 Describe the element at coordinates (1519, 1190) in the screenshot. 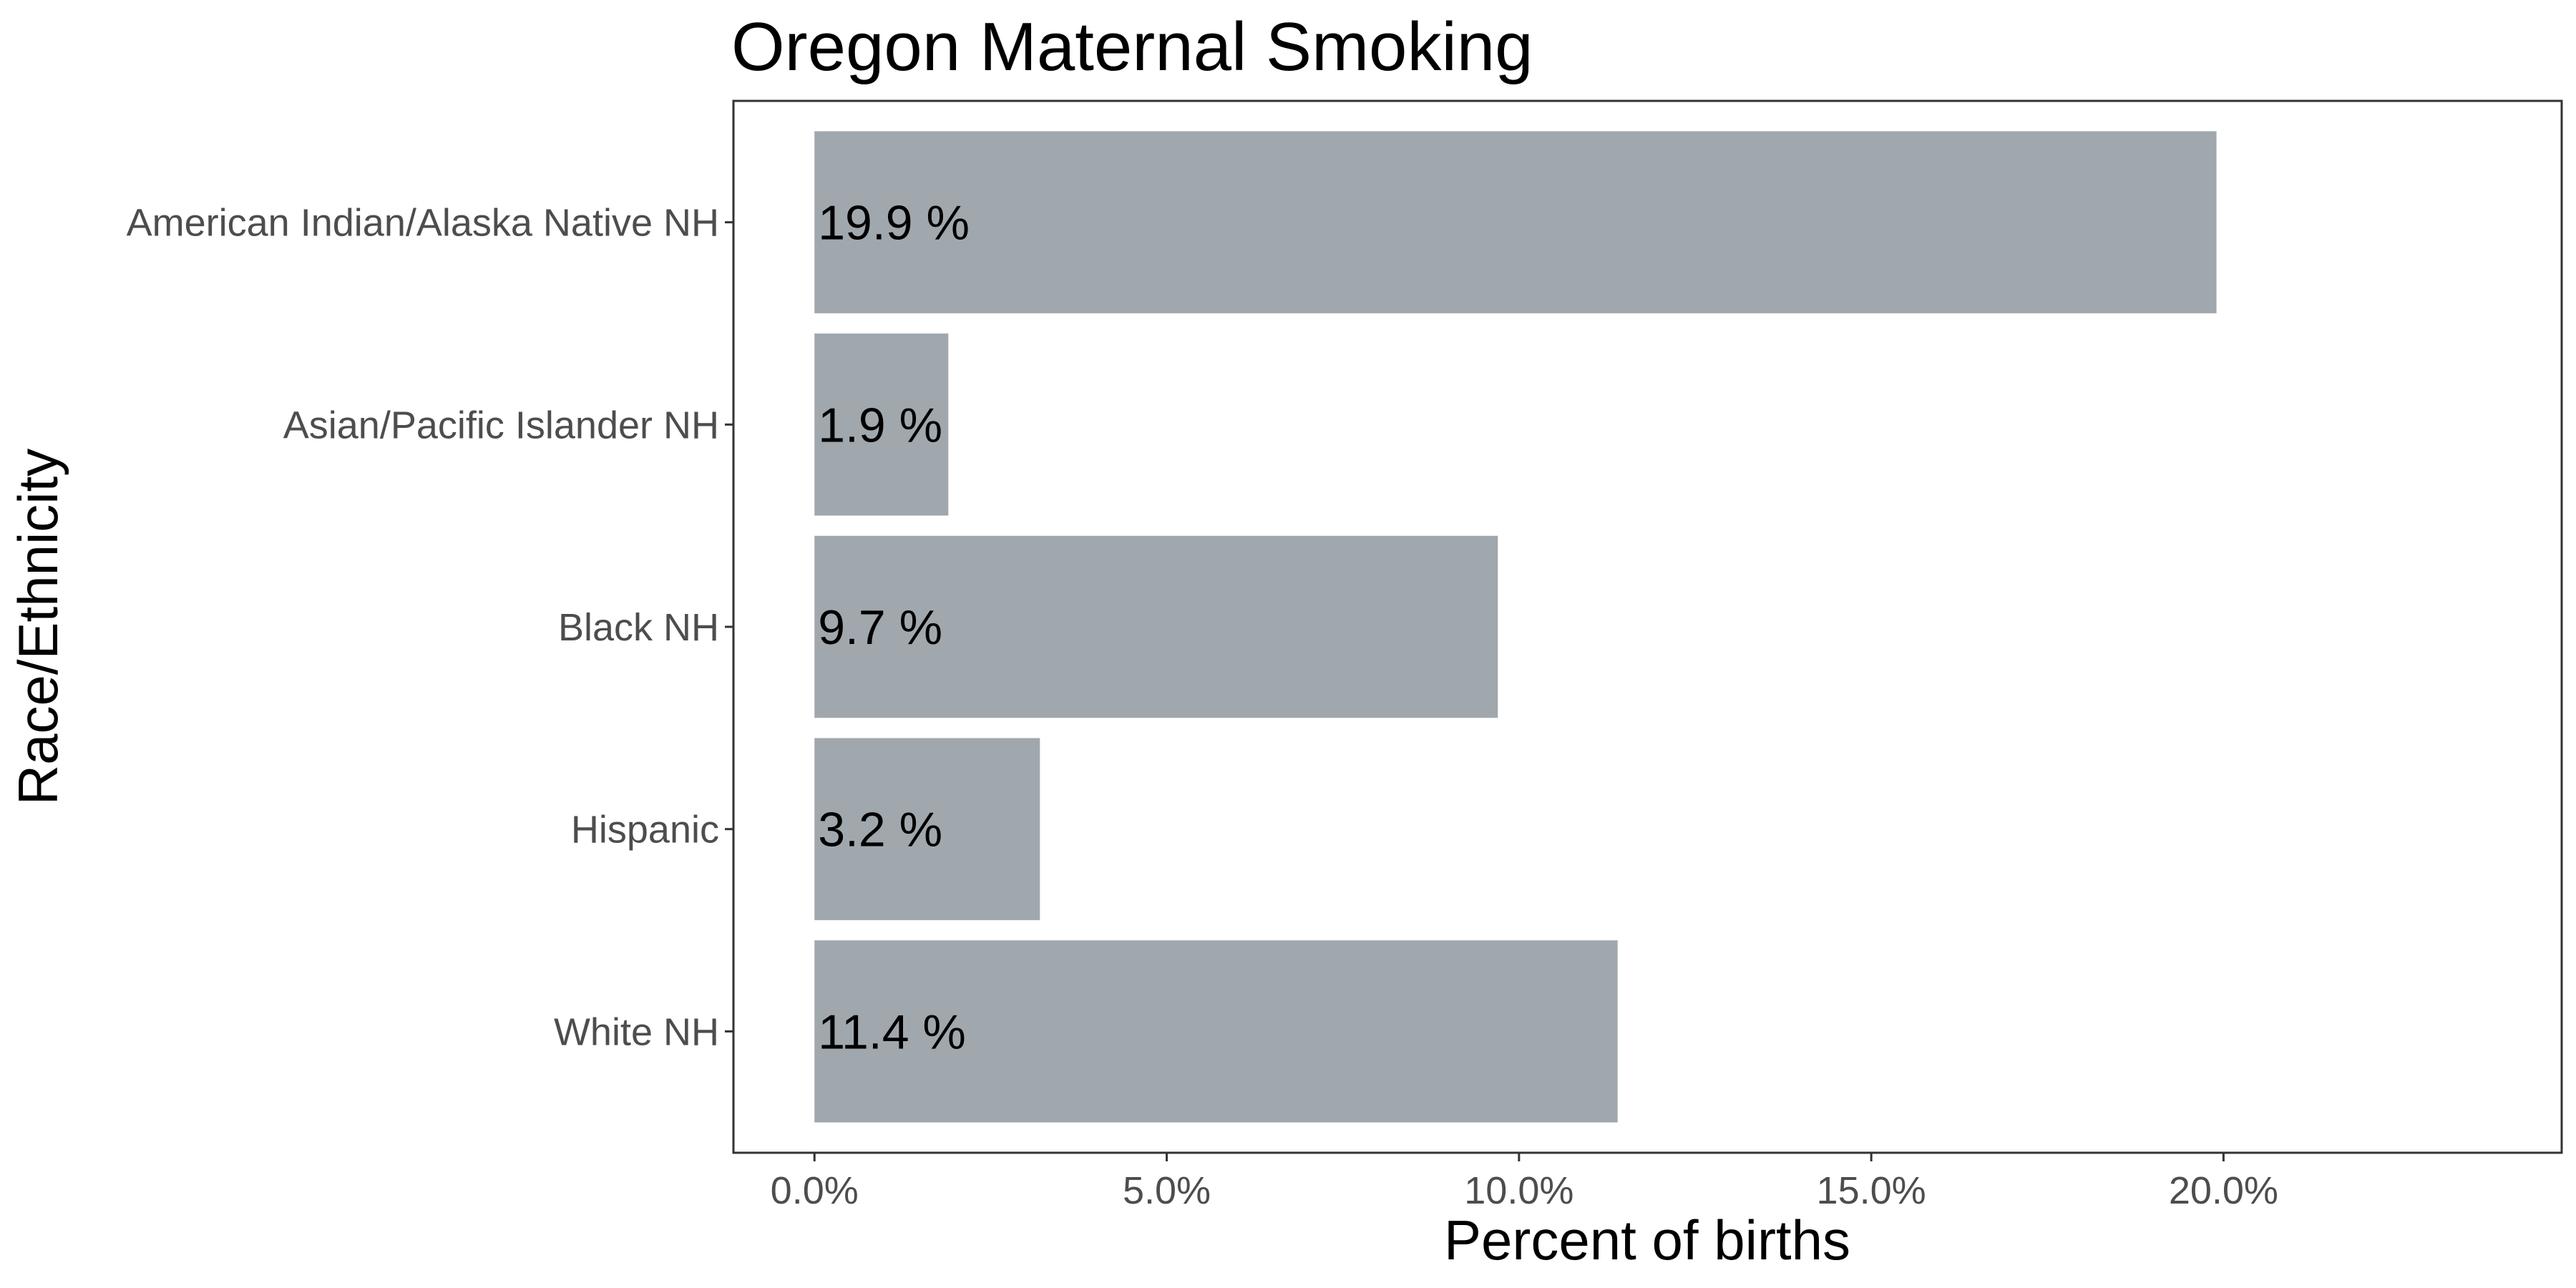

I see `x-tick-label: 10.0%` at that location.